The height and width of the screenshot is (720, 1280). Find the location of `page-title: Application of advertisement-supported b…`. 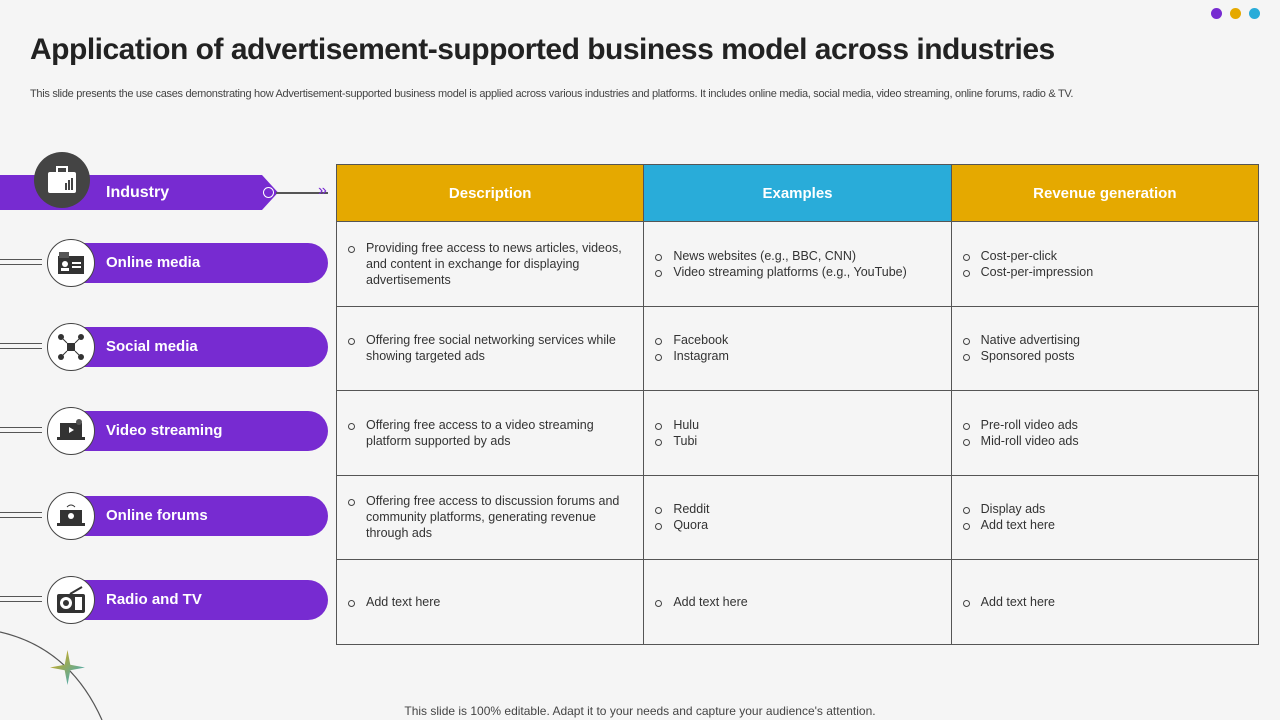

page-title: Application of advertisement-supported b… is located at coordinates (542, 49).